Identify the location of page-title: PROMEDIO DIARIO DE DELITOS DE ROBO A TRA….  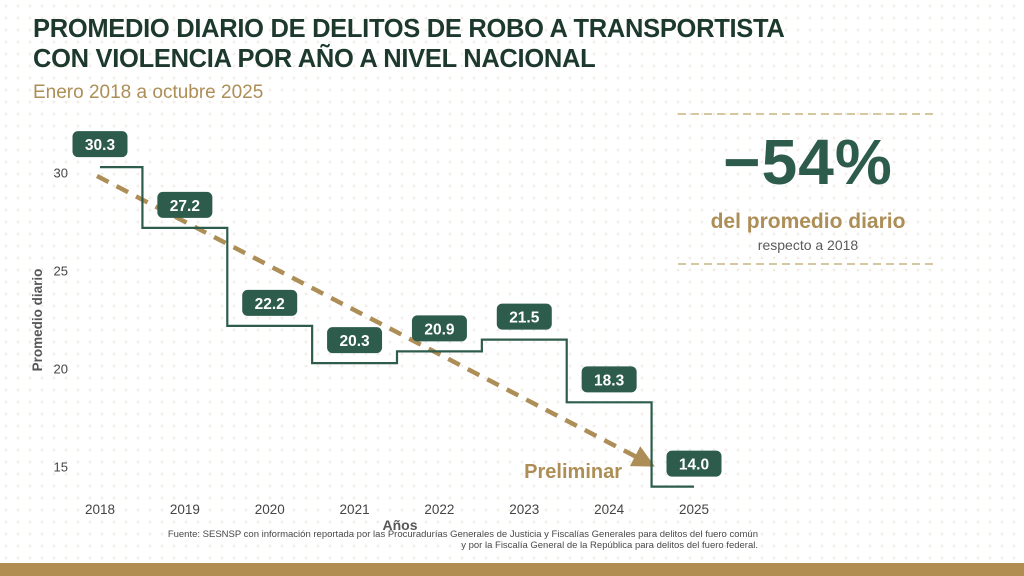
(409, 44).